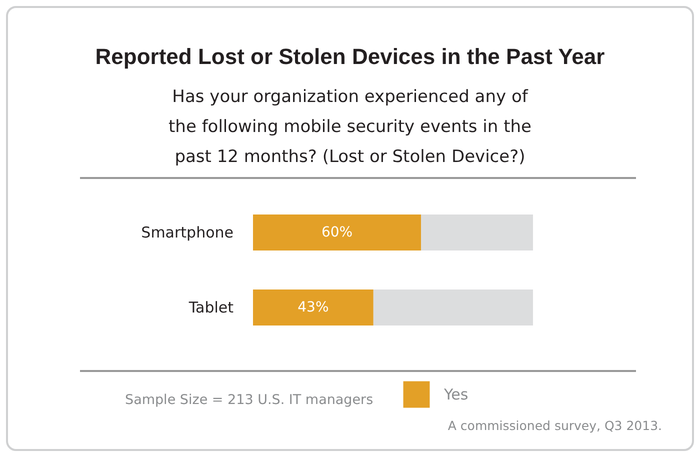  I want to click on y-tick-label: Tablet, so click(211, 307).